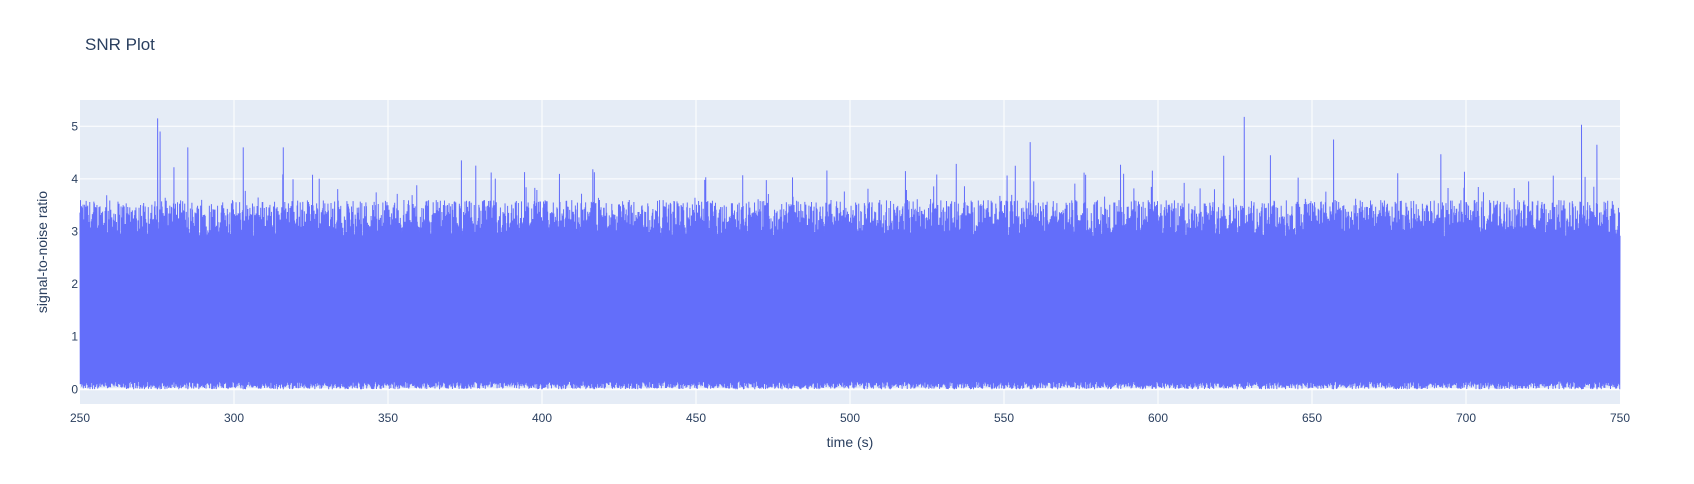 Image resolution: width=1694 pixels, height=484 pixels. What do you see at coordinates (42, 252) in the screenshot?
I see `y-axis-title: signal-to-noise ratio` at bounding box center [42, 252].